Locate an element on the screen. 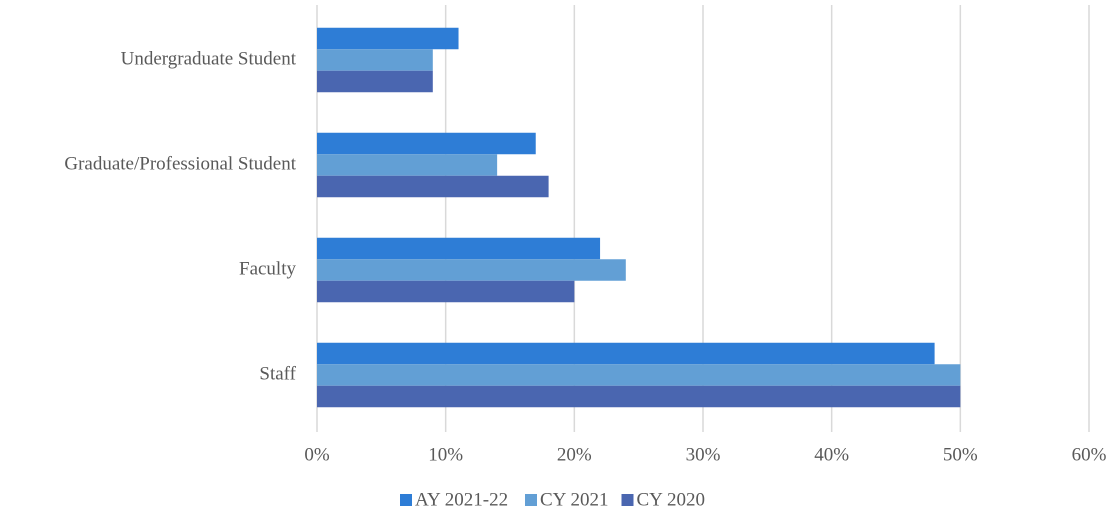  x-tick-label: 0% is located at coordinates (317, 454).